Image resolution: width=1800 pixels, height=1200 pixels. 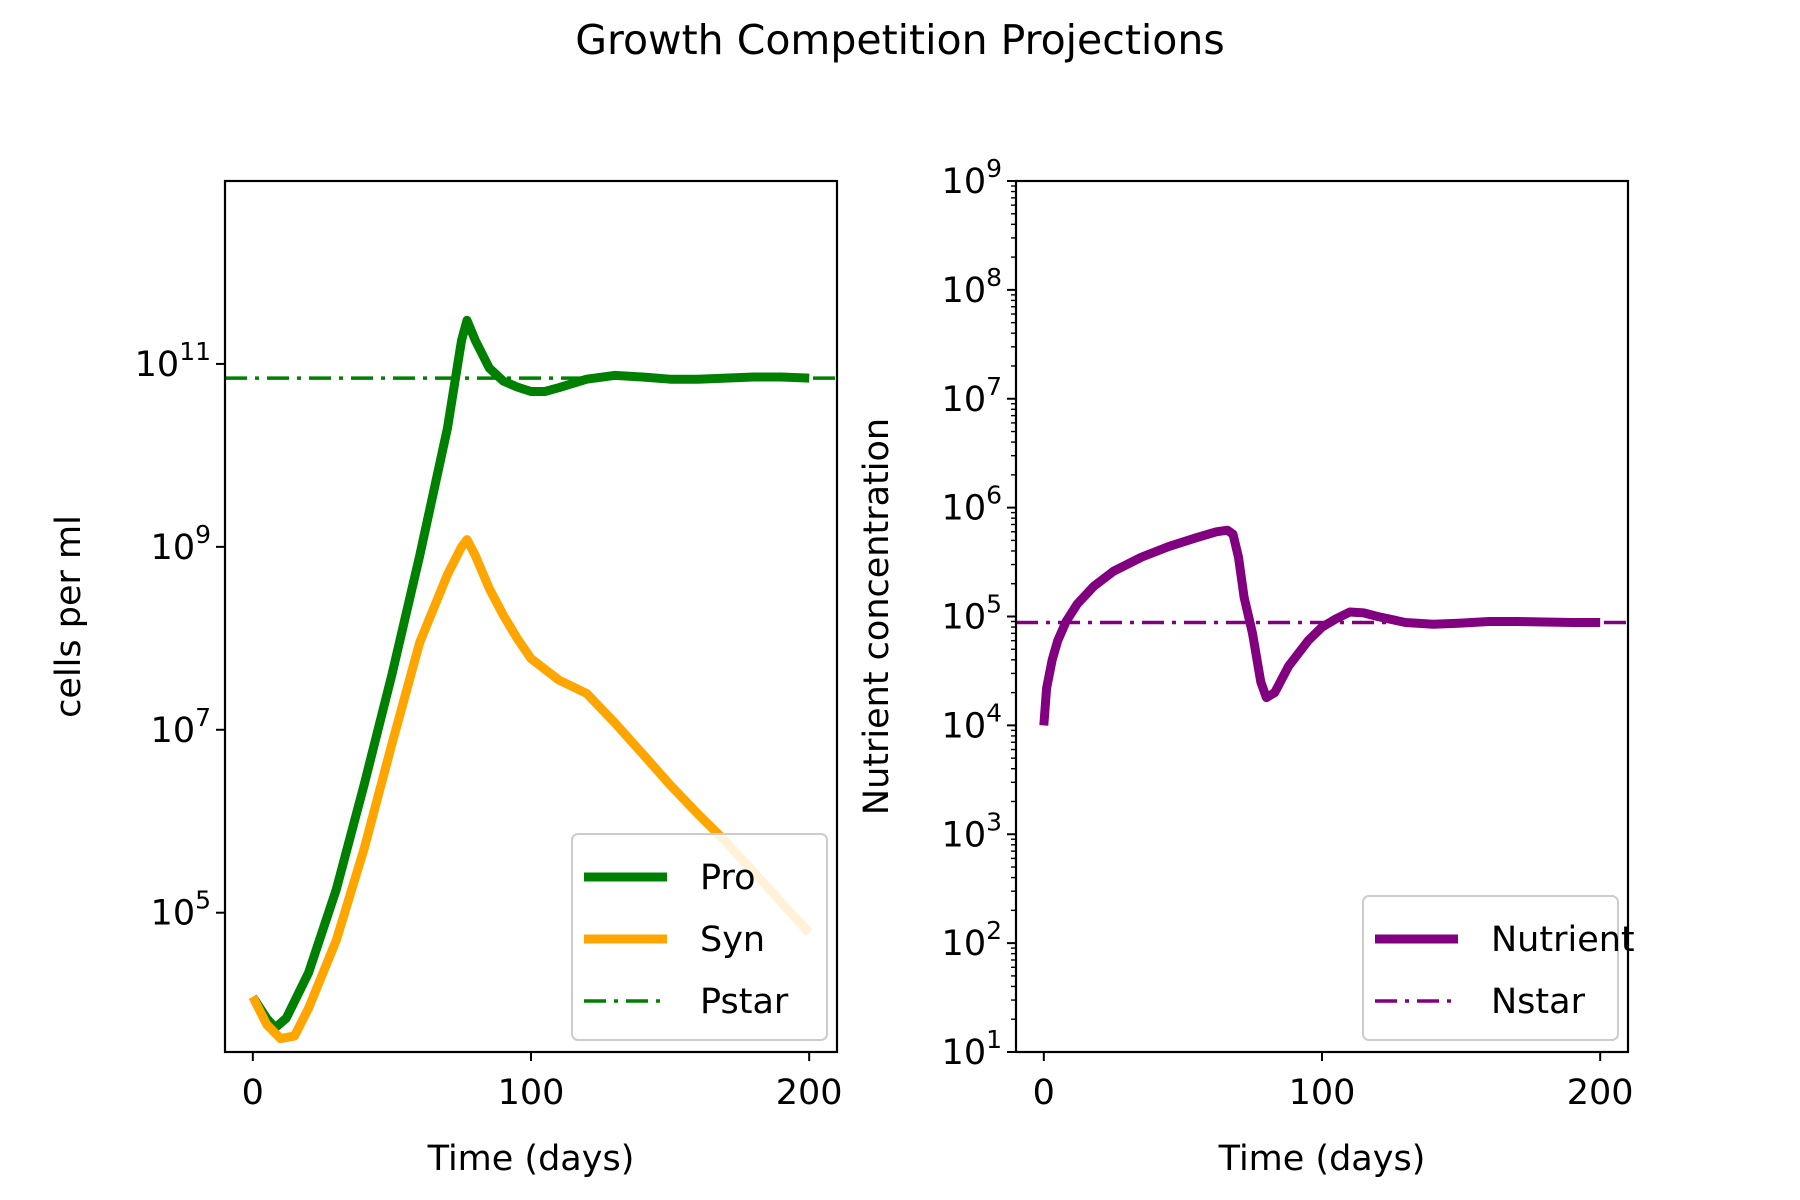 What do you see at coordinates (972, 722) in the screenshot?
I see `y-tick-label: 10⁴` at bounding box center [972, 722].